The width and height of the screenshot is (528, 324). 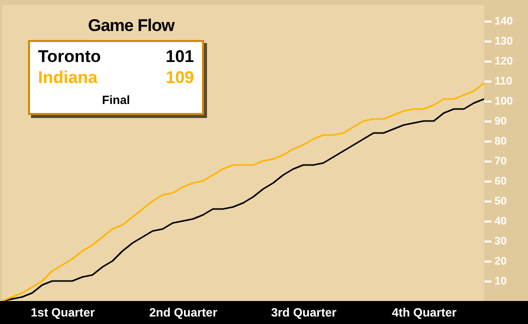 What do you see at coordinates (131, 26) in the screenshot?
I see `text: Game Flow` at bounding box center [131, 26].